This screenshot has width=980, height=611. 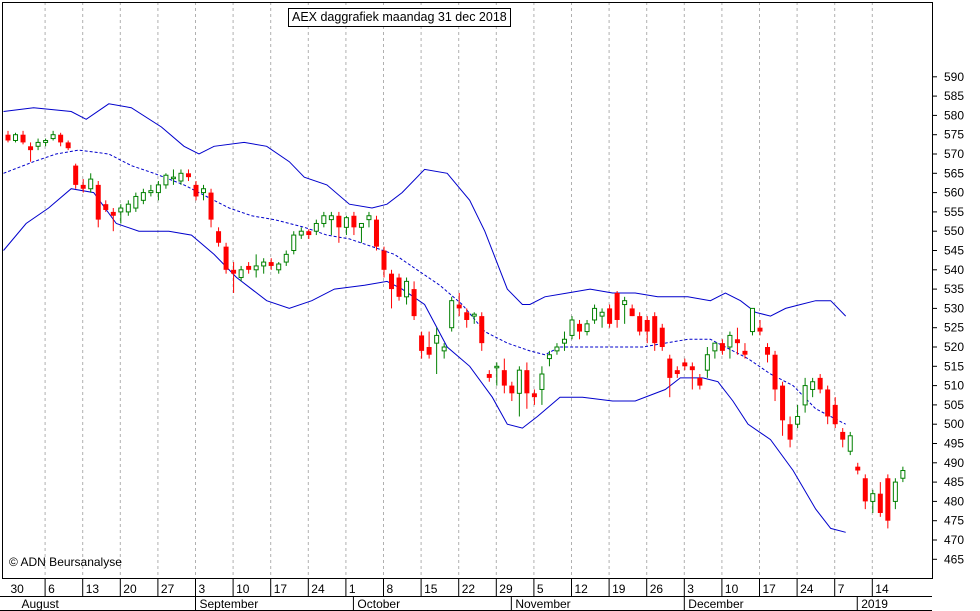 I want to click on y-tick-label: 495, so click(x=954, y=444).